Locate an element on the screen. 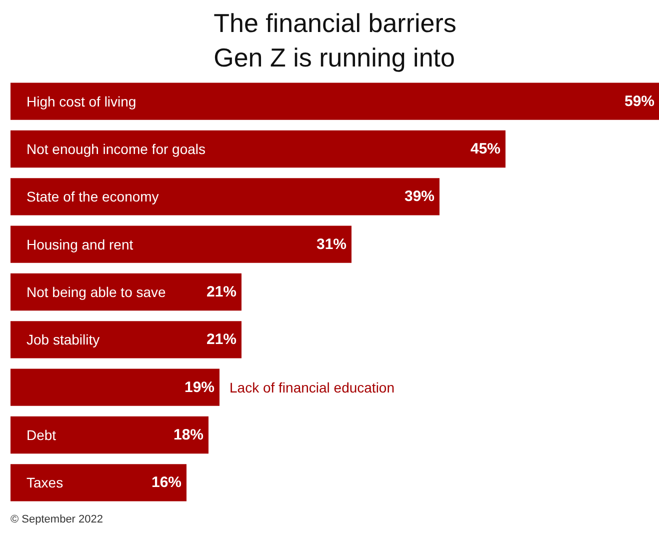 The image size is (659, 536). chart-title: The financial barriers Gen Z is running into is located at coordinates (335, 40).